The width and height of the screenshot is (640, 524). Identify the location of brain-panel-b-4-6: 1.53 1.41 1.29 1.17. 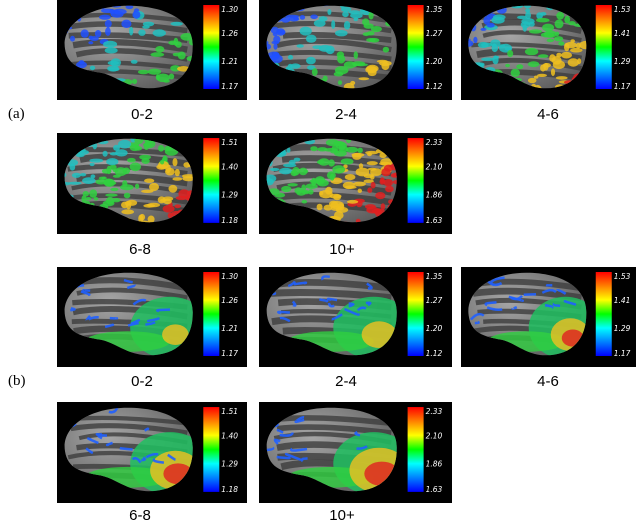
(548, 317).